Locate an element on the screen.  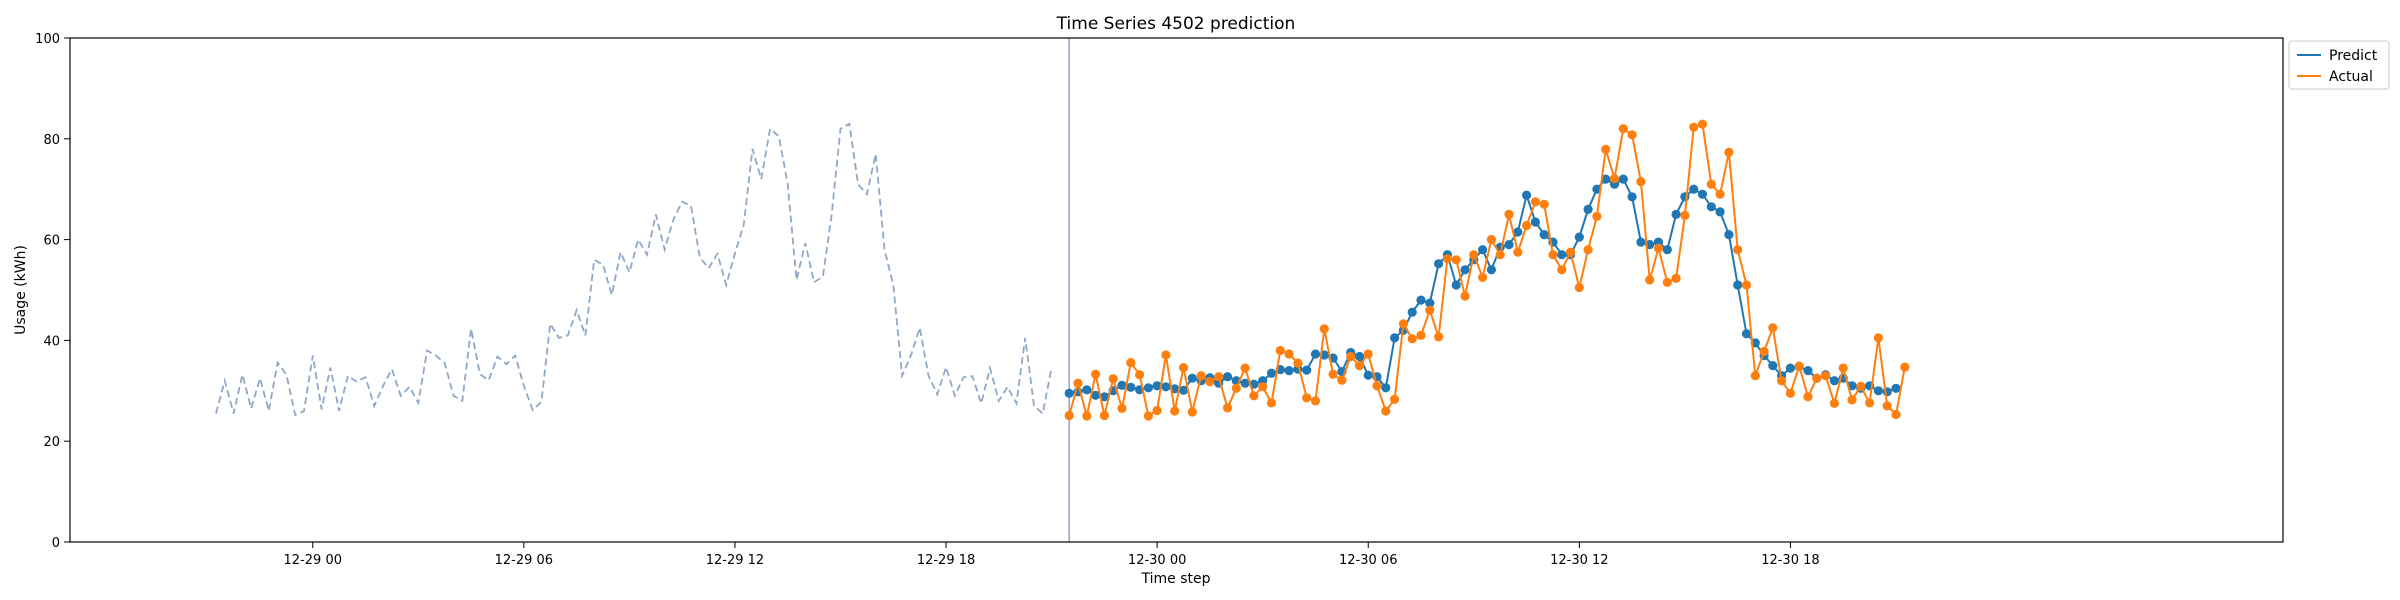
legend-label-actual: Actual is located at coordinates (2351, 77).